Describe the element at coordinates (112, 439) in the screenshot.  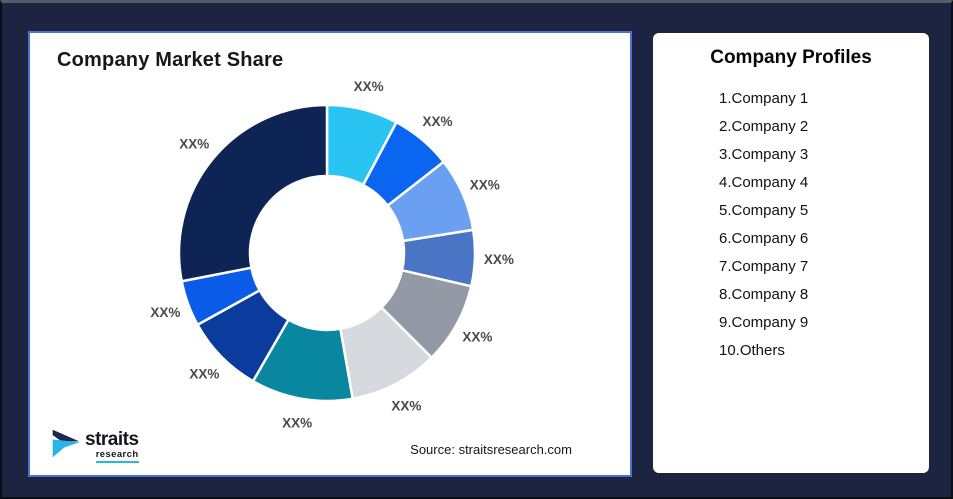
I see `logo-straits-text: straits` at that location.